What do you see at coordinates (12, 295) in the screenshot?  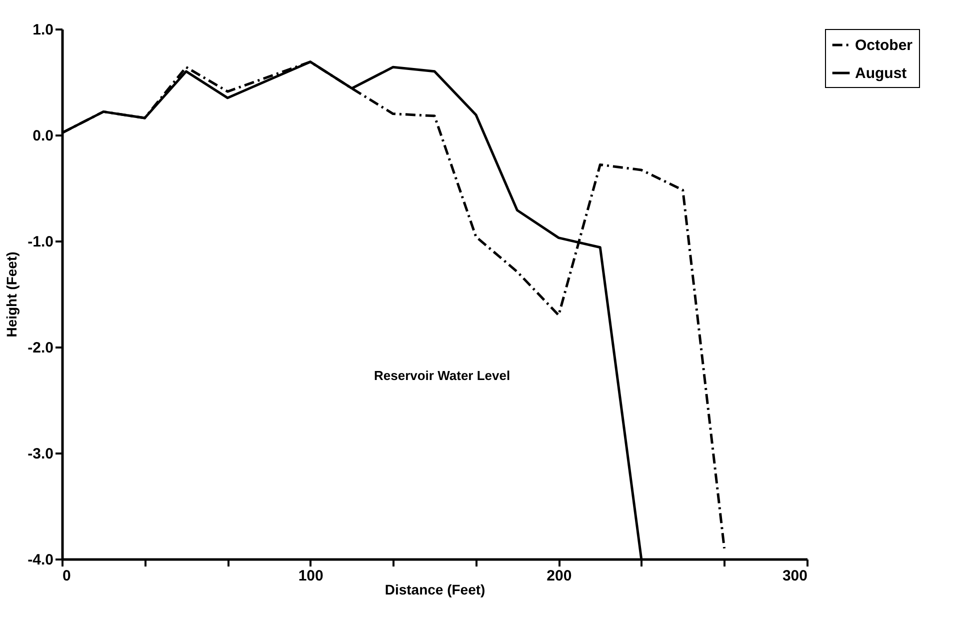 I see `y-axis-title: Height (Feet)` at bounding box center [12, 295].